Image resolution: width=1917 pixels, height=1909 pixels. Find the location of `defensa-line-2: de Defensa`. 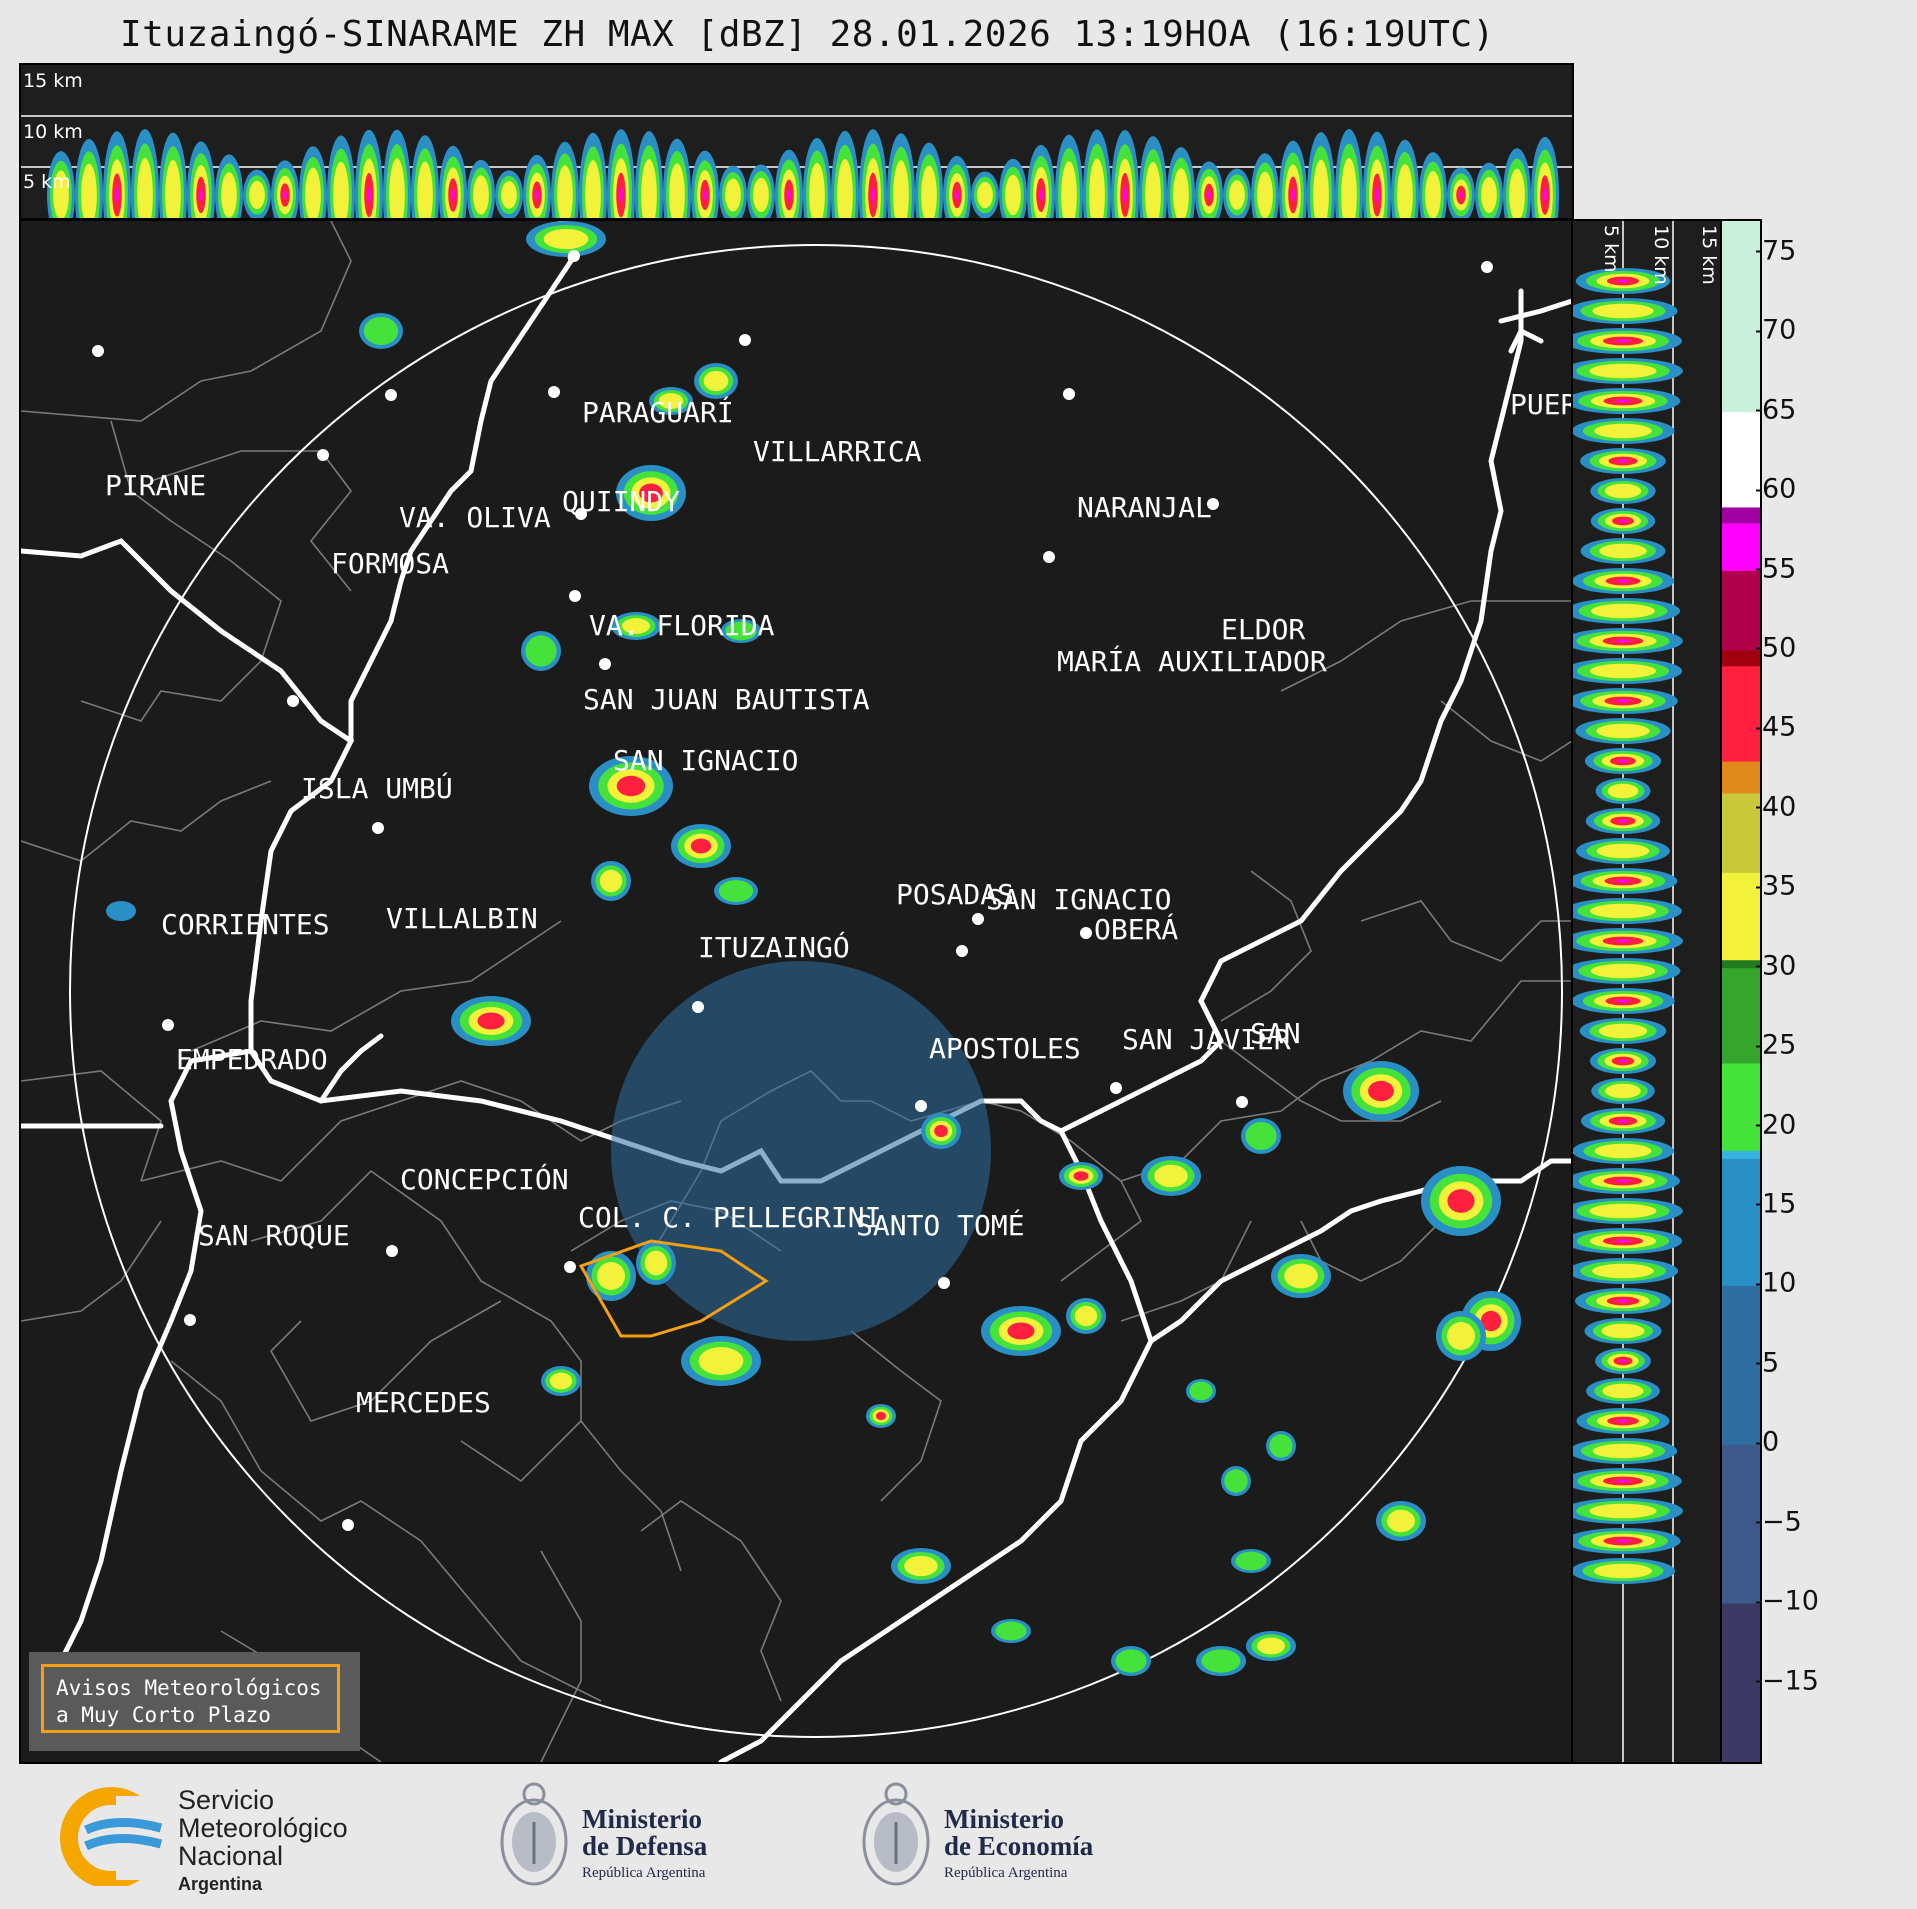

defensa-line-2: de Defensa is located at coordinates (645, 1846).